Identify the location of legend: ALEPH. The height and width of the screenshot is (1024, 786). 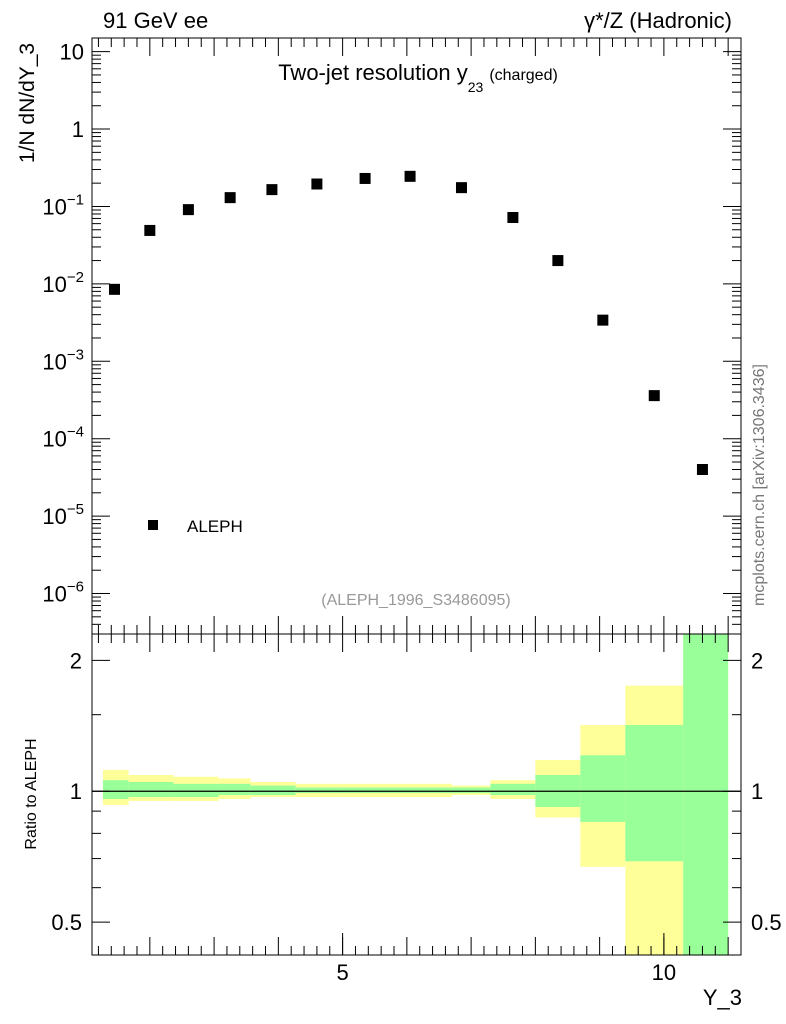
(195, 526).